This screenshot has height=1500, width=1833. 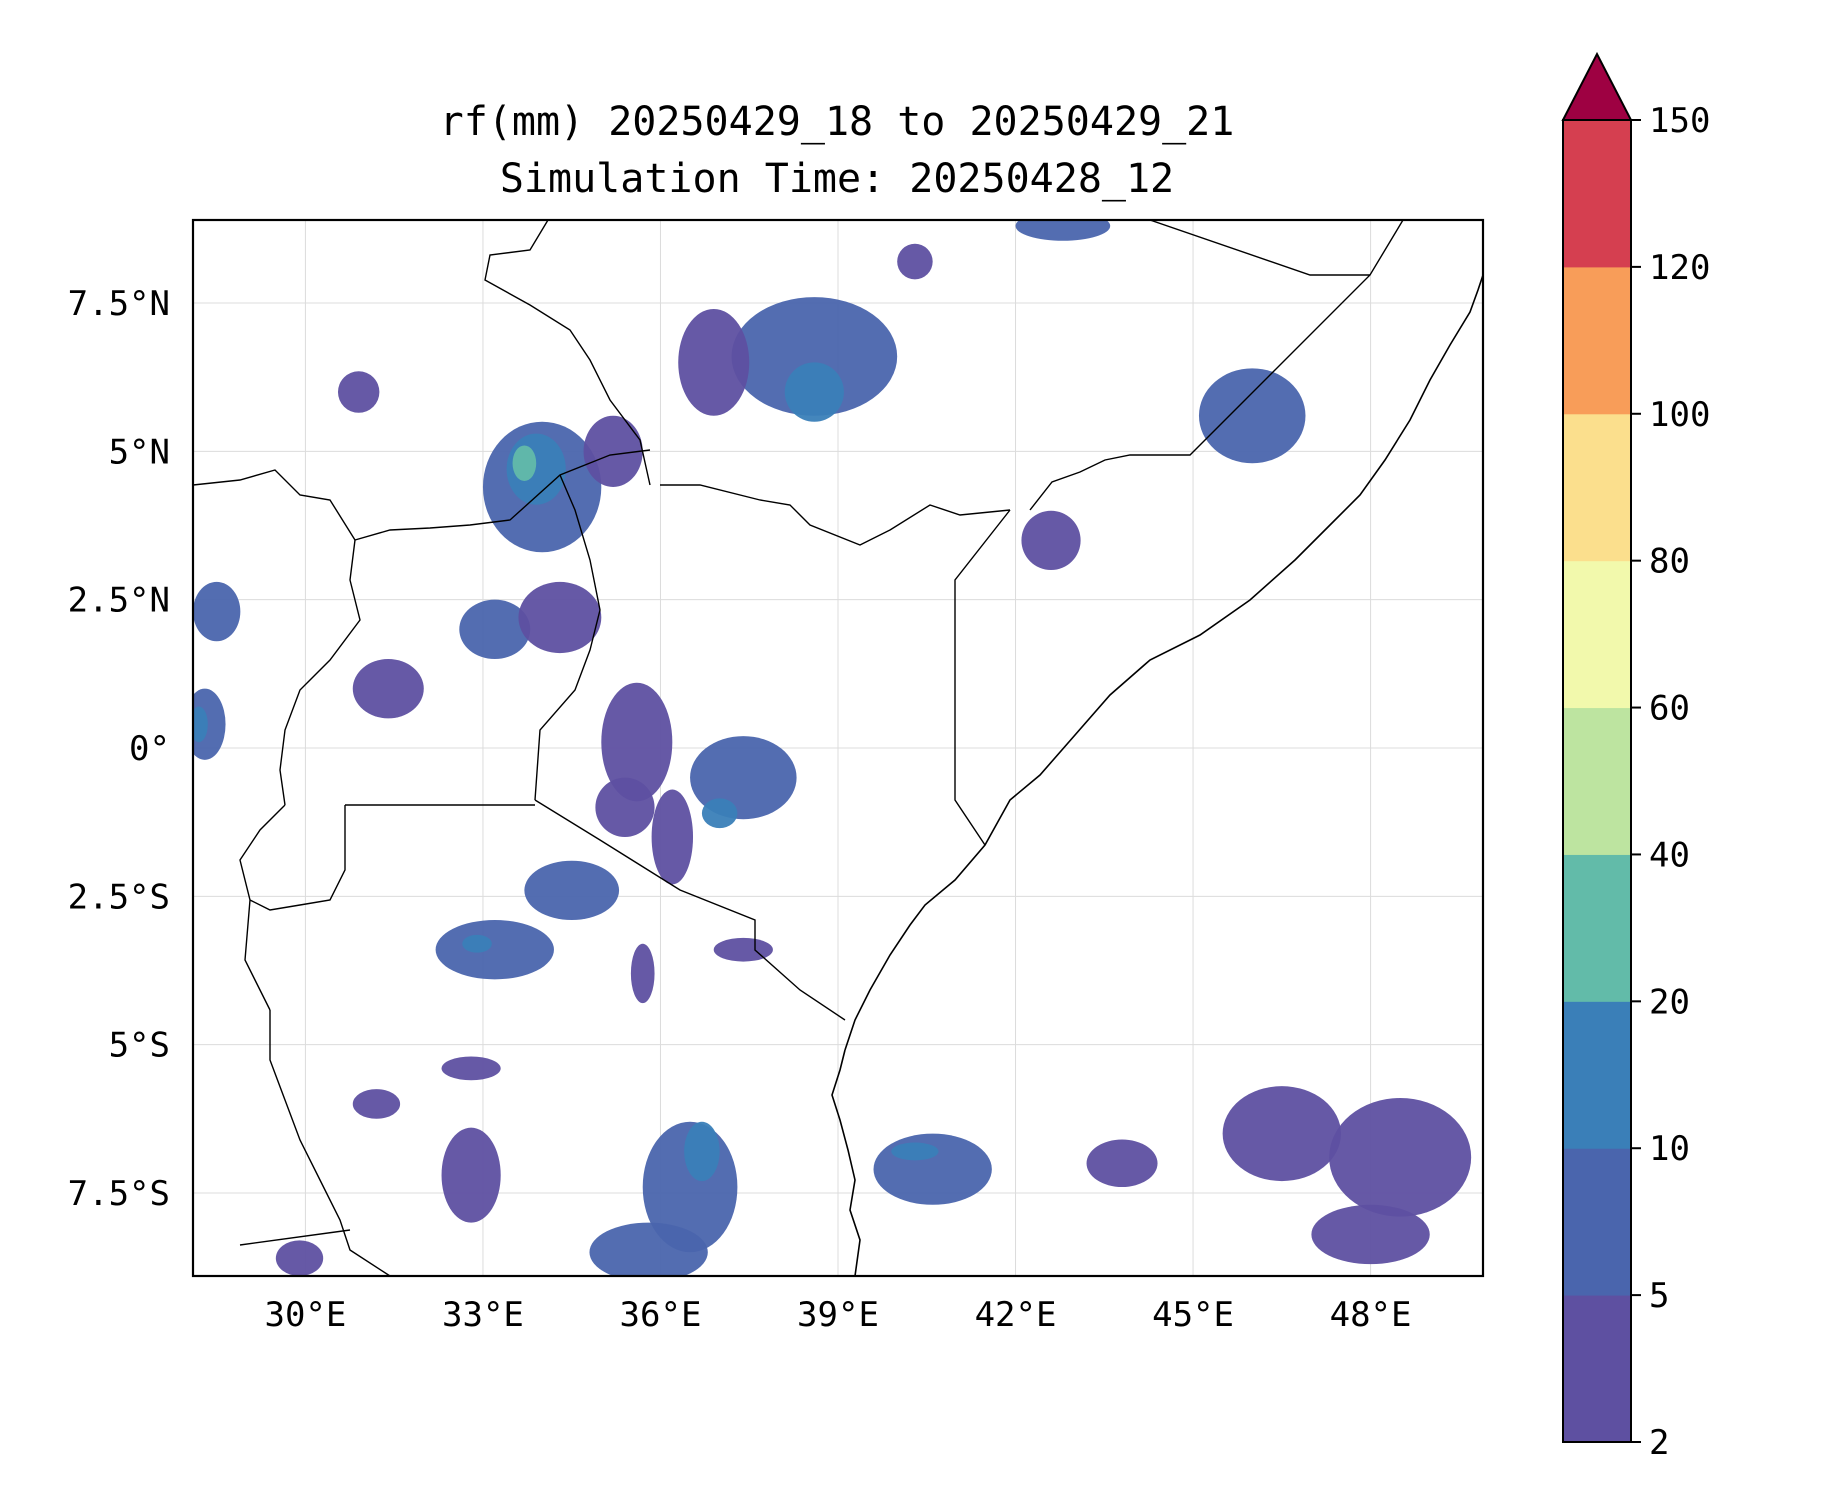 I want to click on lon-tick-label: 48°E, so click(x=1371, y=1315).